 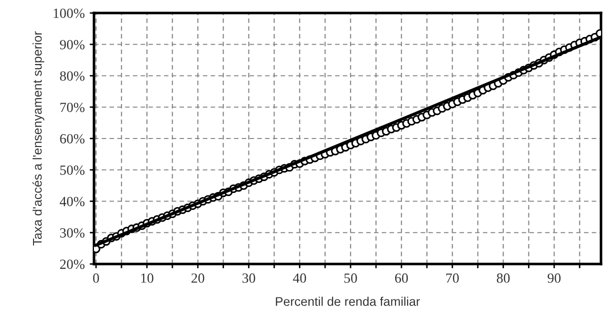 What do you see at coordinates (72, 76) in the screenshot?
I see `y-tick-label: 80%` at bounding box center [72, 76].